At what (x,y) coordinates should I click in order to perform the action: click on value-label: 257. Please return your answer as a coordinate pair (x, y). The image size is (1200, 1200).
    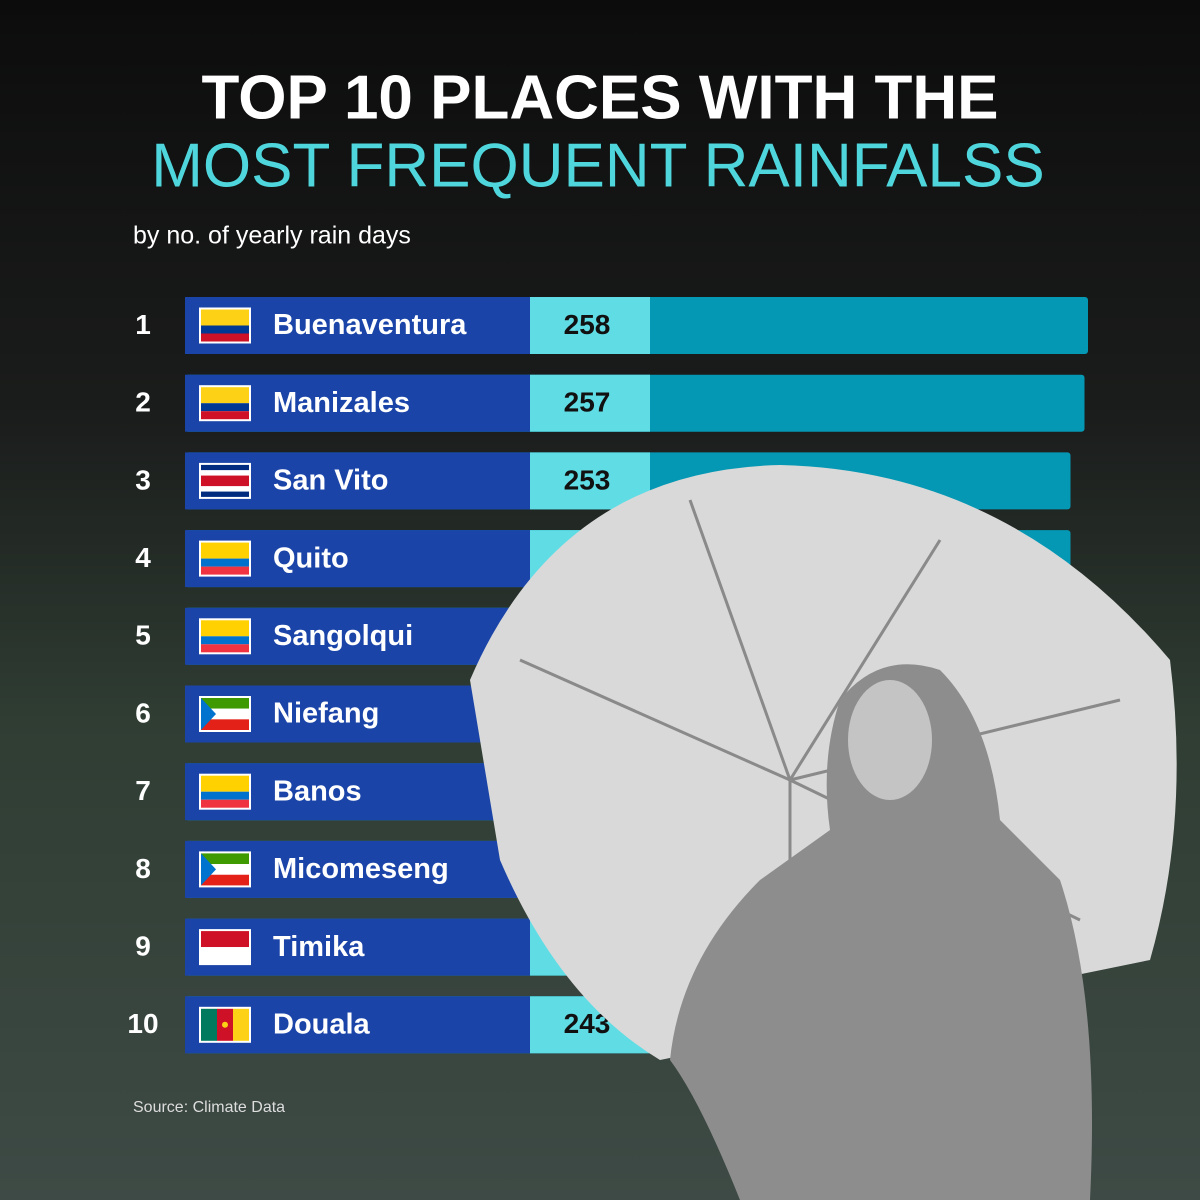
    Looking at the image, I should click on (587, 402).